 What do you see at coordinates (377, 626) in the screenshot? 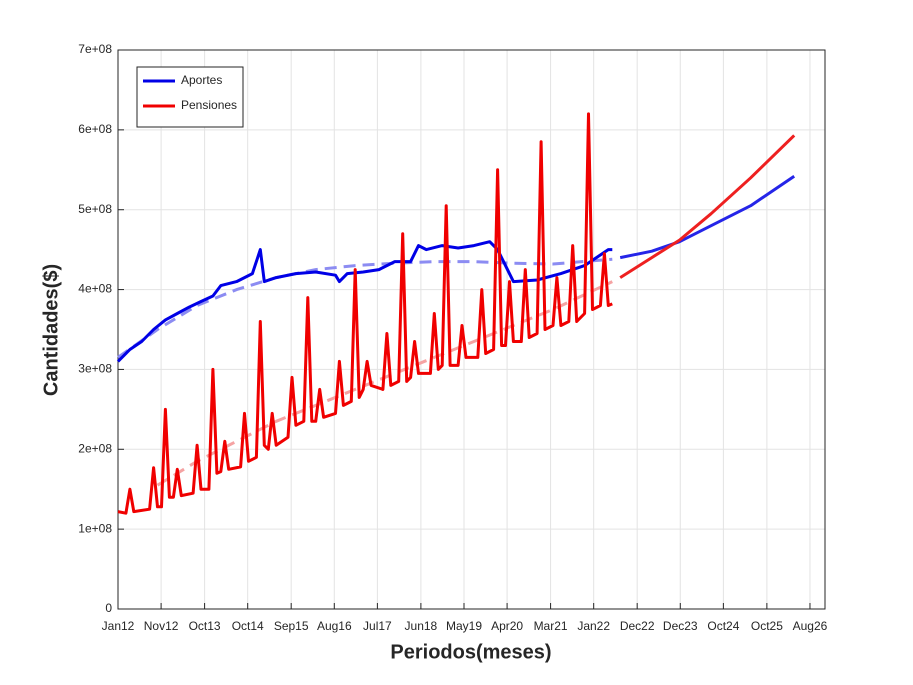
I see `x-tick-label: Jul17` at bounding box center [377, 626].